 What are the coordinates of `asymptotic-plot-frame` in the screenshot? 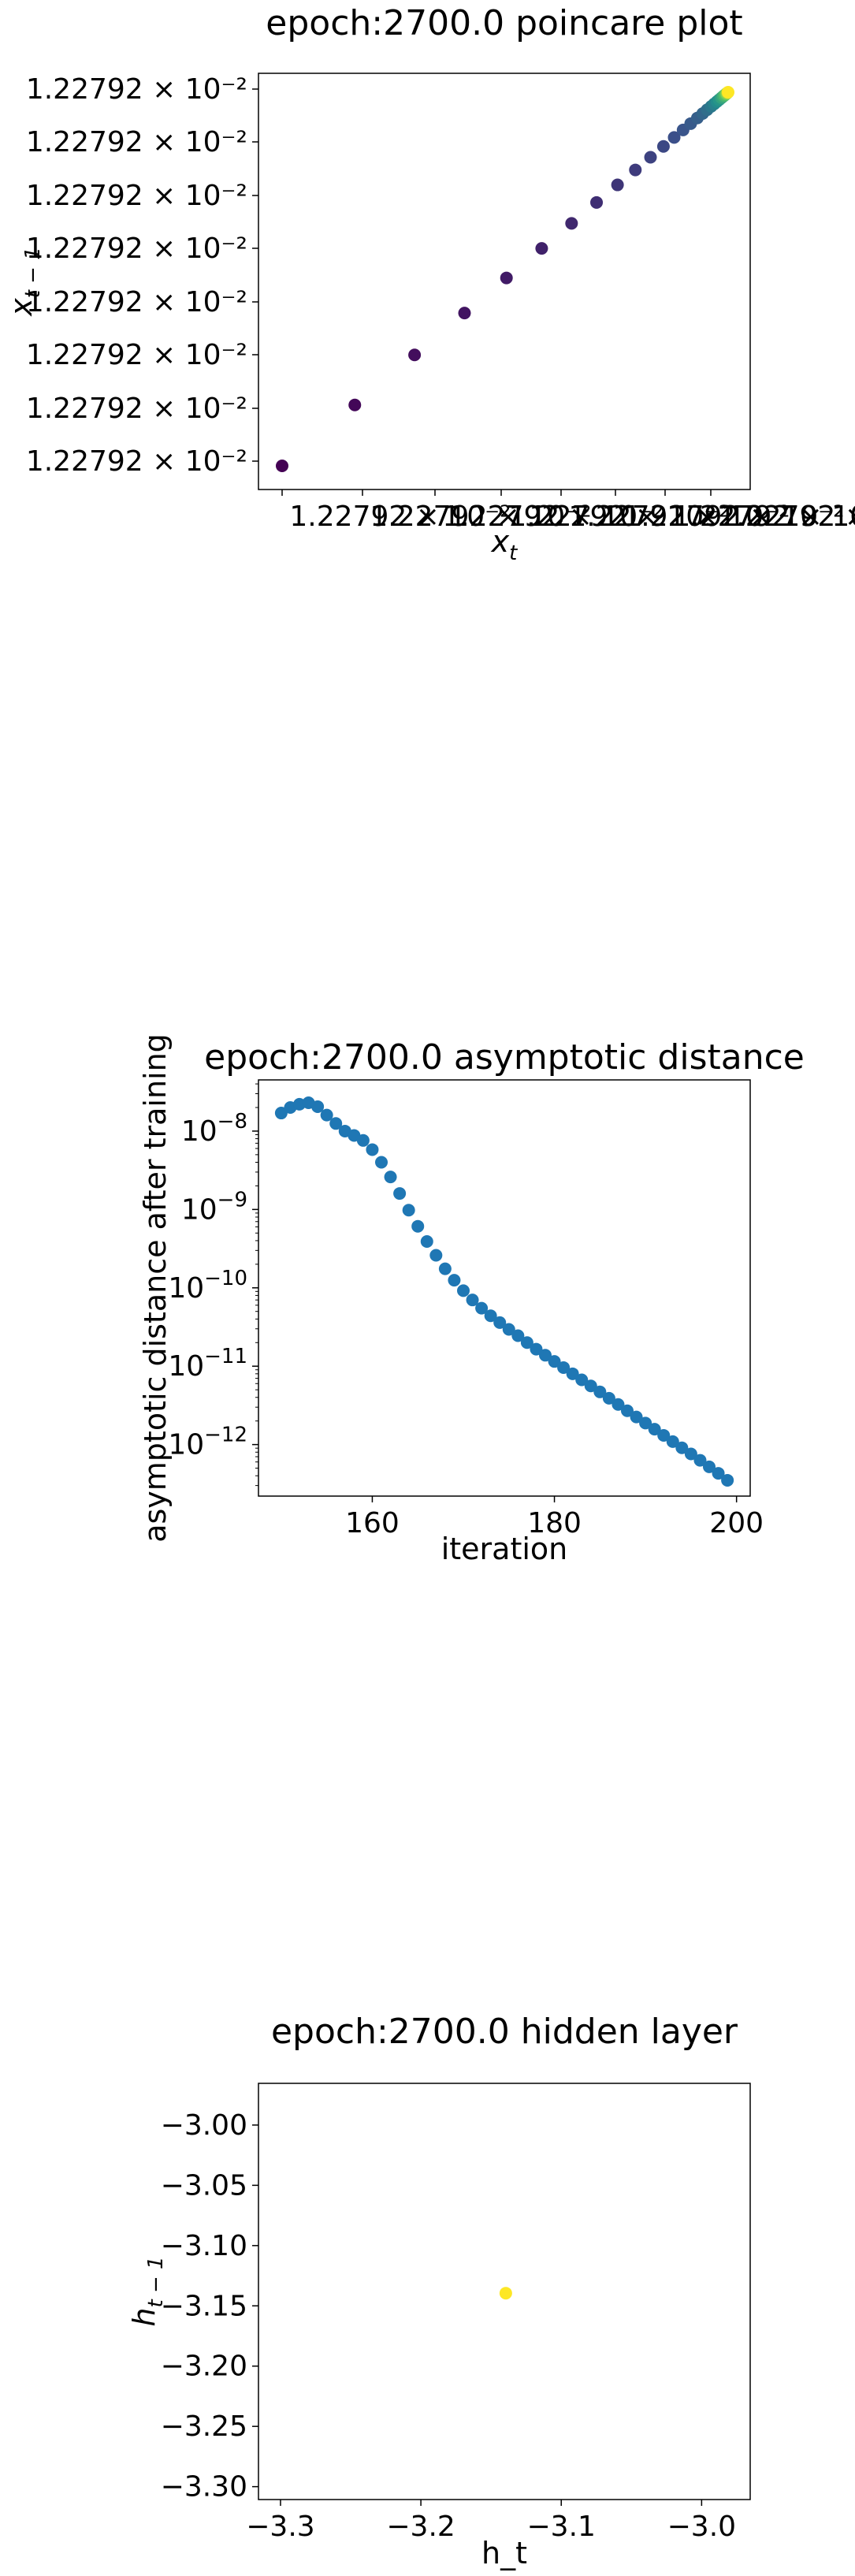 It's located at (504, 1288).